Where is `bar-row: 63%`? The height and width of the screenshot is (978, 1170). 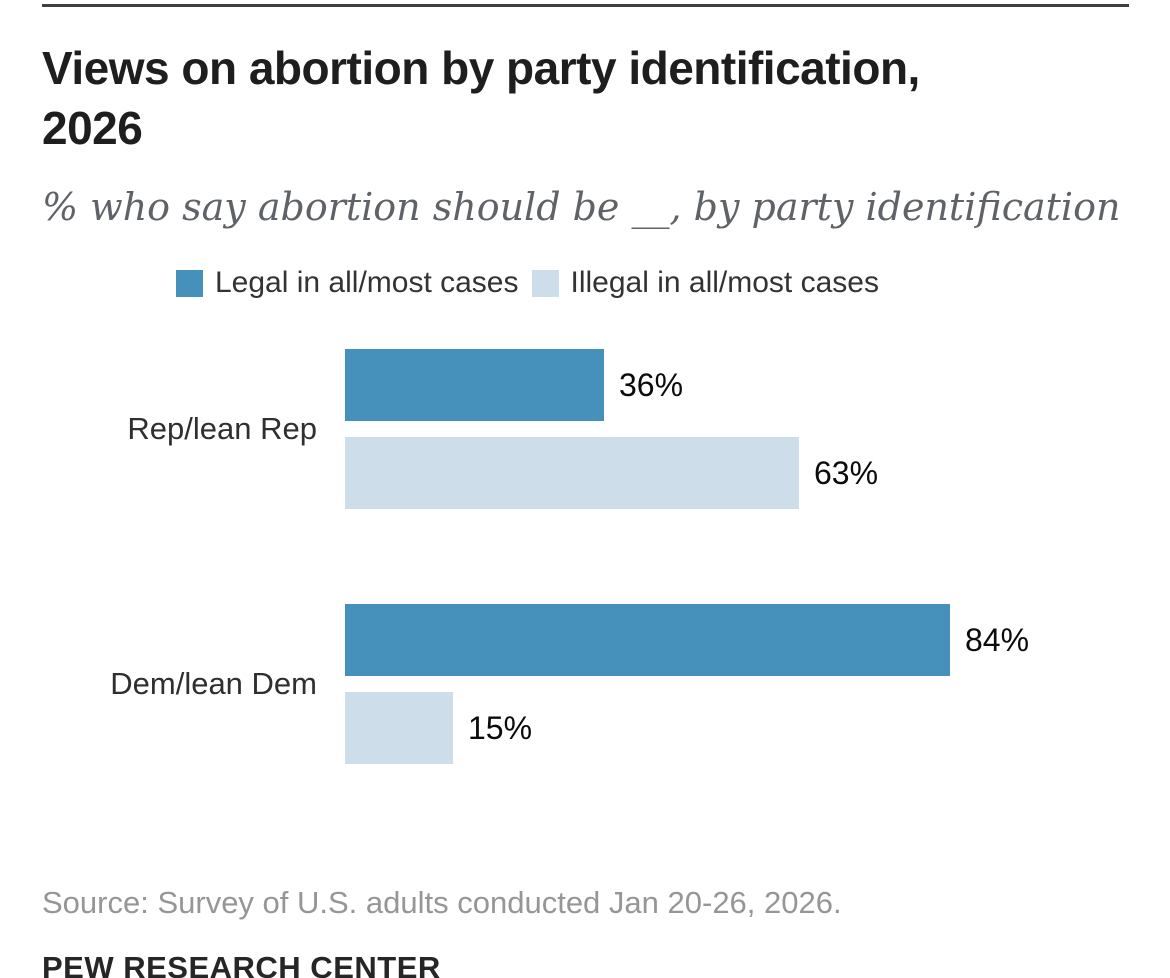 bar-row: 63% is located at coordinates (737, 473).